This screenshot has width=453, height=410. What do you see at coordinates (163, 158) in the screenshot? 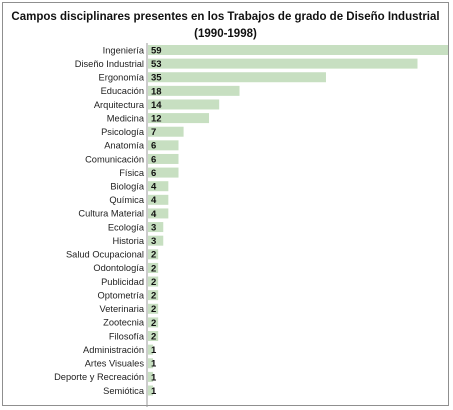
I see `bar-comunicacion` at bounding box center [163, 158].